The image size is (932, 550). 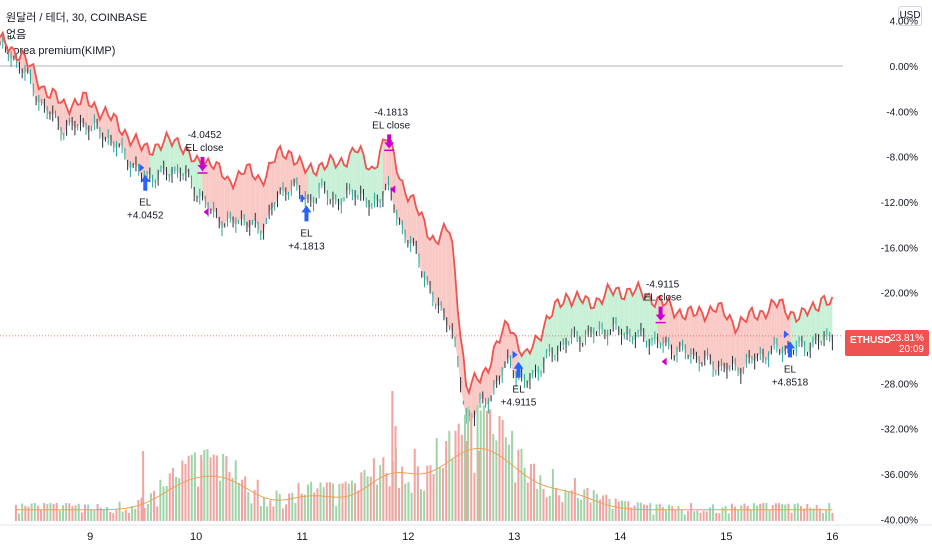 I want to click on symbol-subtitle: 없음, so click(x=16, y=35).